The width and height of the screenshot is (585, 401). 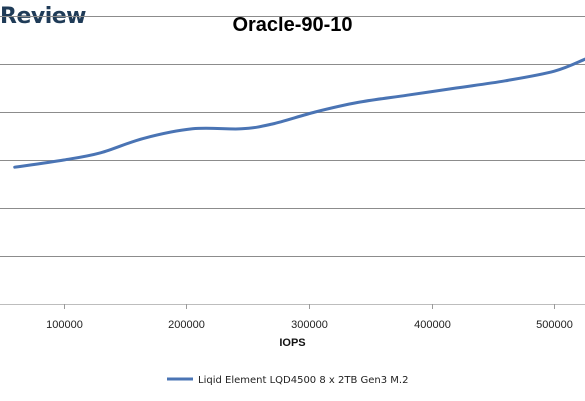 What do you see at coordinates (432, 325) in the screenshot?
I see `x-tick-label-4: 400000` at bounding box center [432, 325].